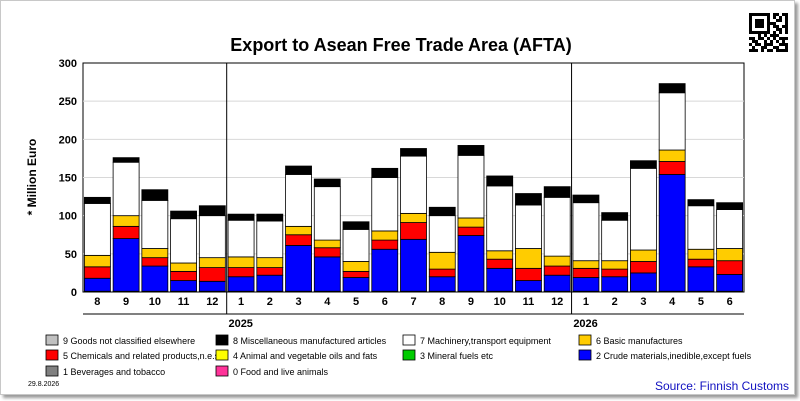 The image size is (800, 401). I want to click on legend-label: 2 Crude materials,inedible,except fuels, so click(674, 356).